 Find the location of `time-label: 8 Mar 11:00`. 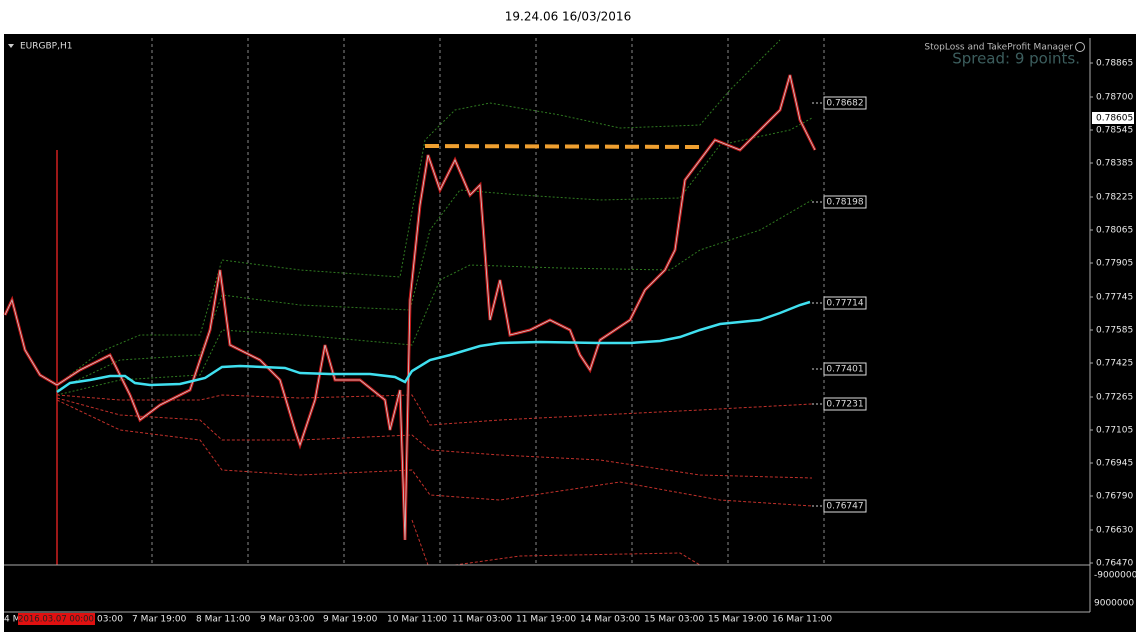

time-label: 8 Mar 11:00 is located at coordinates (223, 620).